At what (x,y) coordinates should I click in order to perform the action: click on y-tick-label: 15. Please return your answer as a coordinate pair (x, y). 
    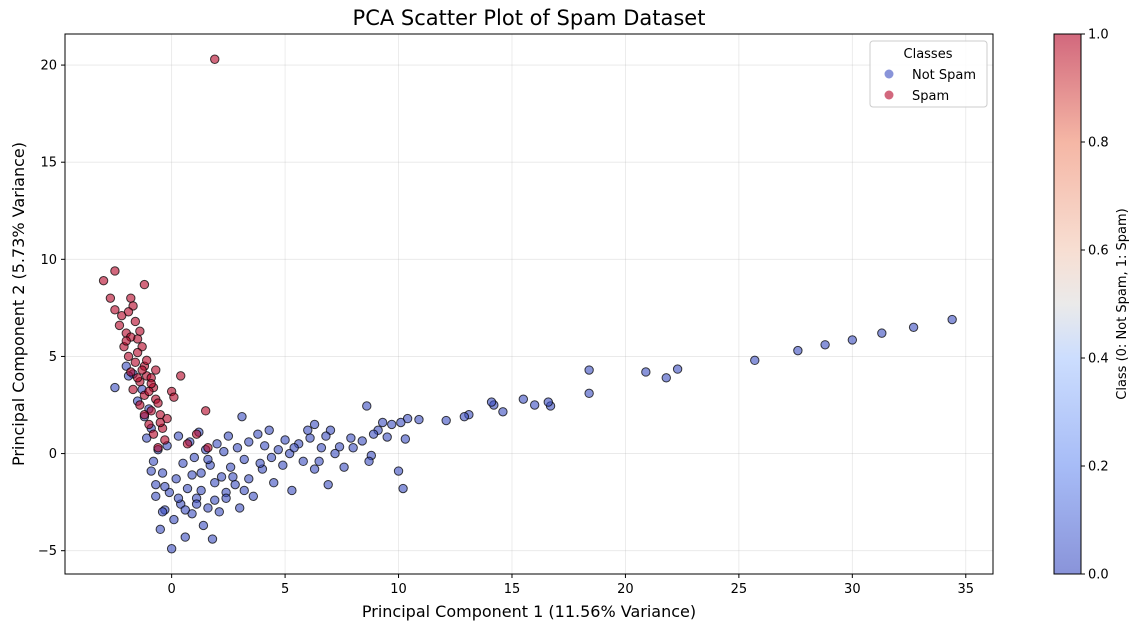
    Looking at the image, I should click on (48, 163).